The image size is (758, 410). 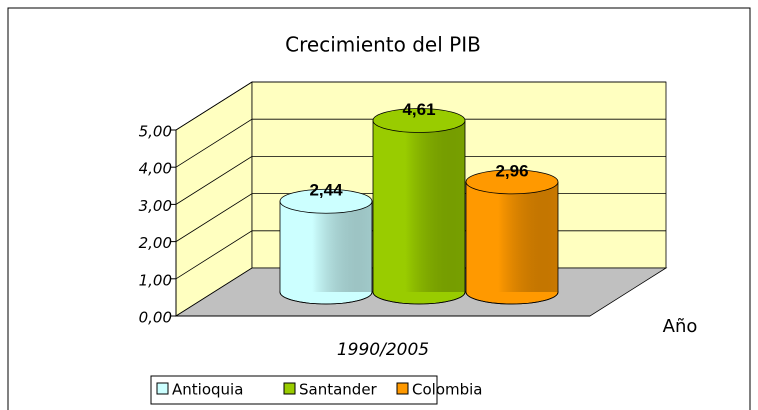 I want to click on data-label: 4,61, so click(x=418, y=109).